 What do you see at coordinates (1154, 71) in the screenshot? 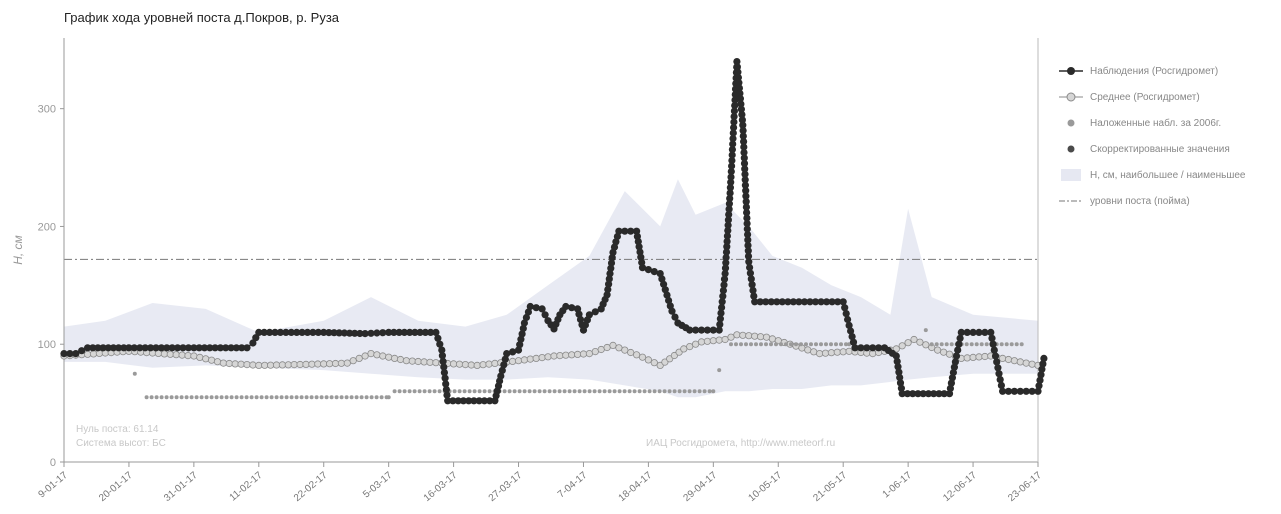
I see `legend-label: Наблюдения (Росгидромет)` at bounding box center [1154, 71].